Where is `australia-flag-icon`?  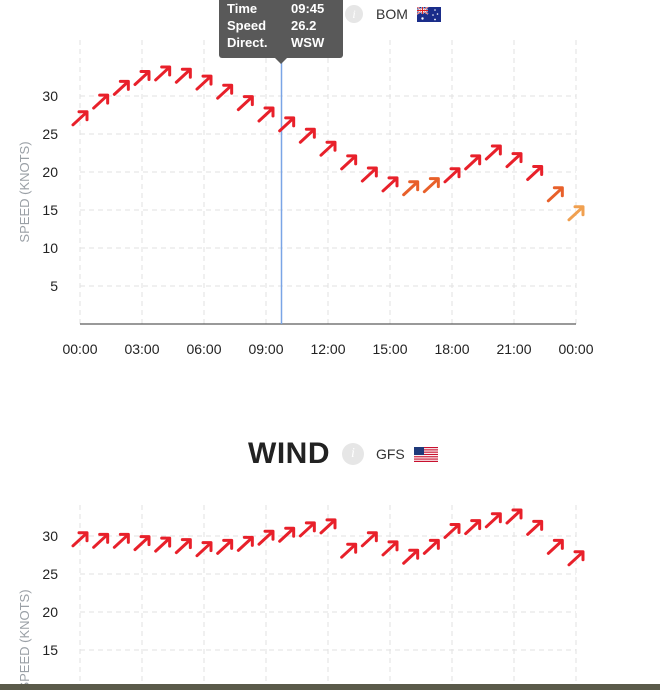 australia-flag-icon is located at coordinates (428, 14).